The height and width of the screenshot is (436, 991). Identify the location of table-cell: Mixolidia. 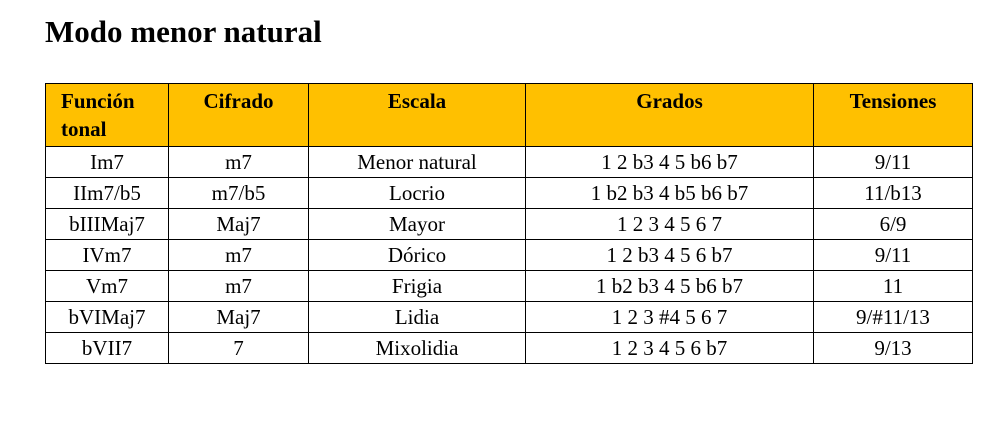
(417, 348).